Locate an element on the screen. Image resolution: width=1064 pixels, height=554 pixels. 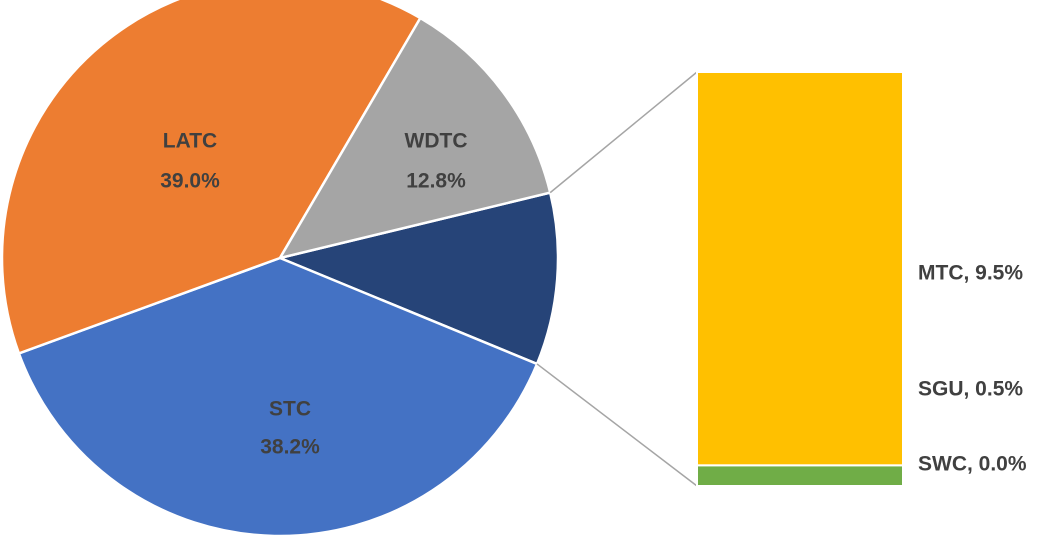
slice-label: LATC is located at coordinates (190, 141).